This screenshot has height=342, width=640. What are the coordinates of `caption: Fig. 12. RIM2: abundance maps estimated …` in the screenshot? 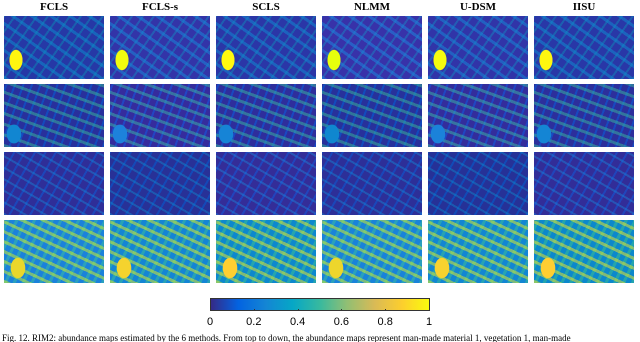 It's located at (286, 337).